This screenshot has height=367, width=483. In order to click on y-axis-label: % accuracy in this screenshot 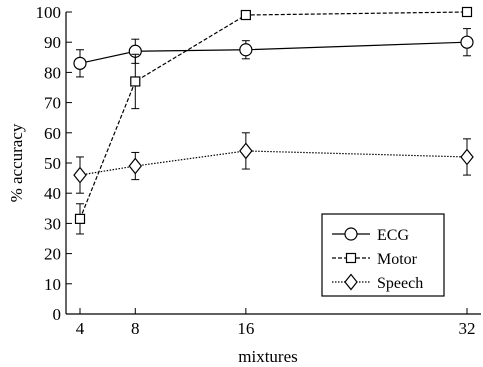, I will do `click(16, 162)`.